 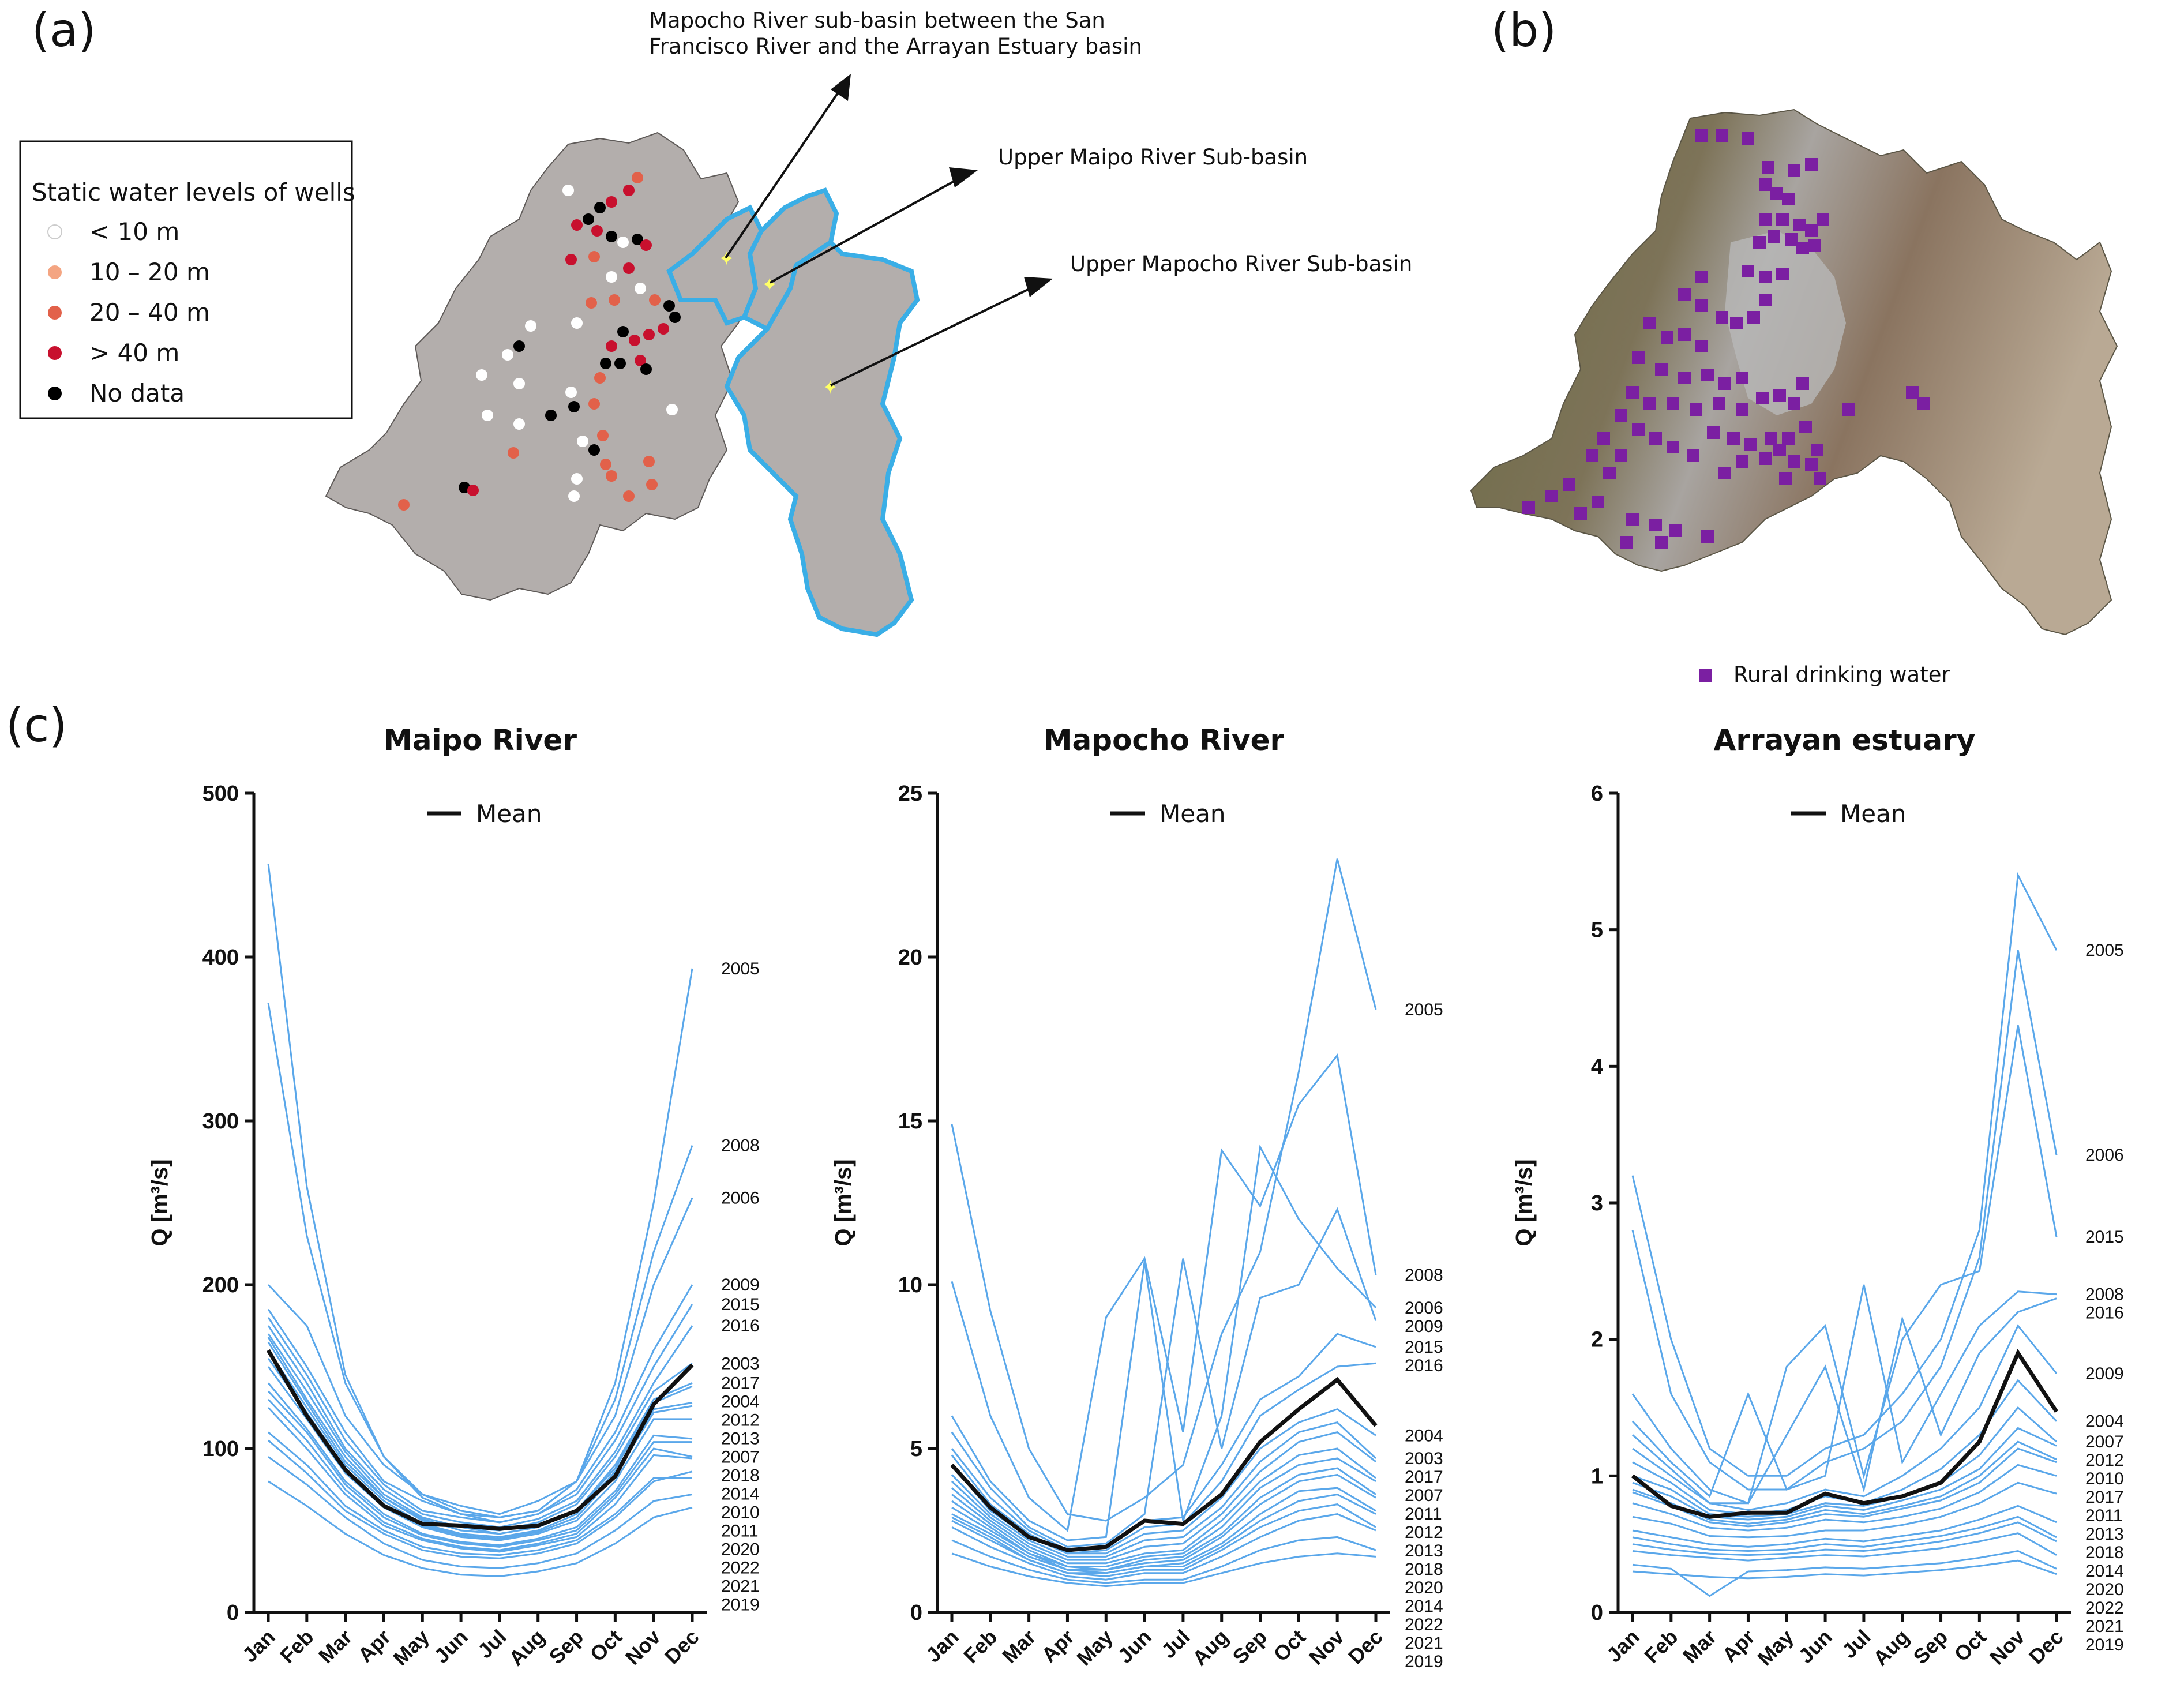 I want to click on y-tick-label: 15, so click(x=910, y=1122).